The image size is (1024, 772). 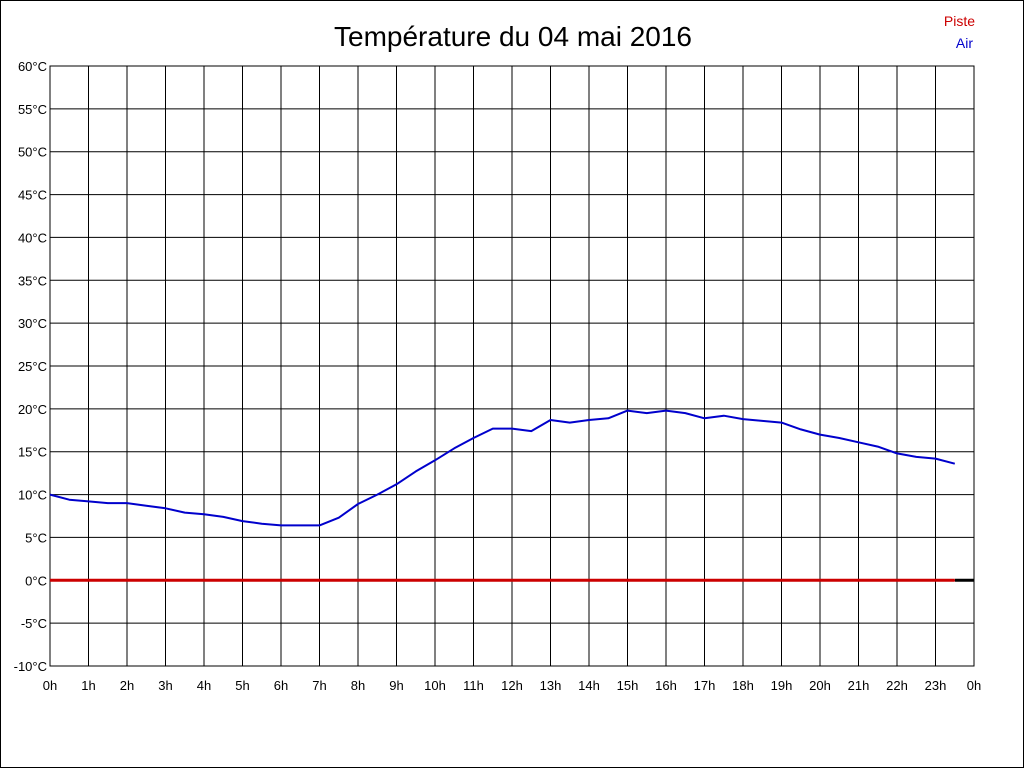 What do you see at coordinates (32, 237) in the screenshot?
I see `y-tick-label: 40°C` at bounding box center [32, 237].